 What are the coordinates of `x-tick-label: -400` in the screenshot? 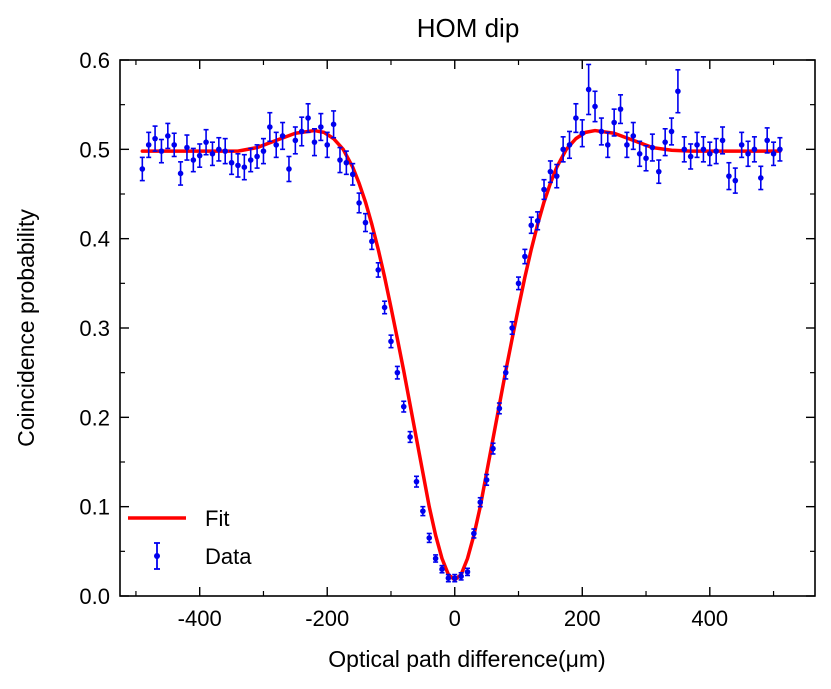 It's located at (200, 618).